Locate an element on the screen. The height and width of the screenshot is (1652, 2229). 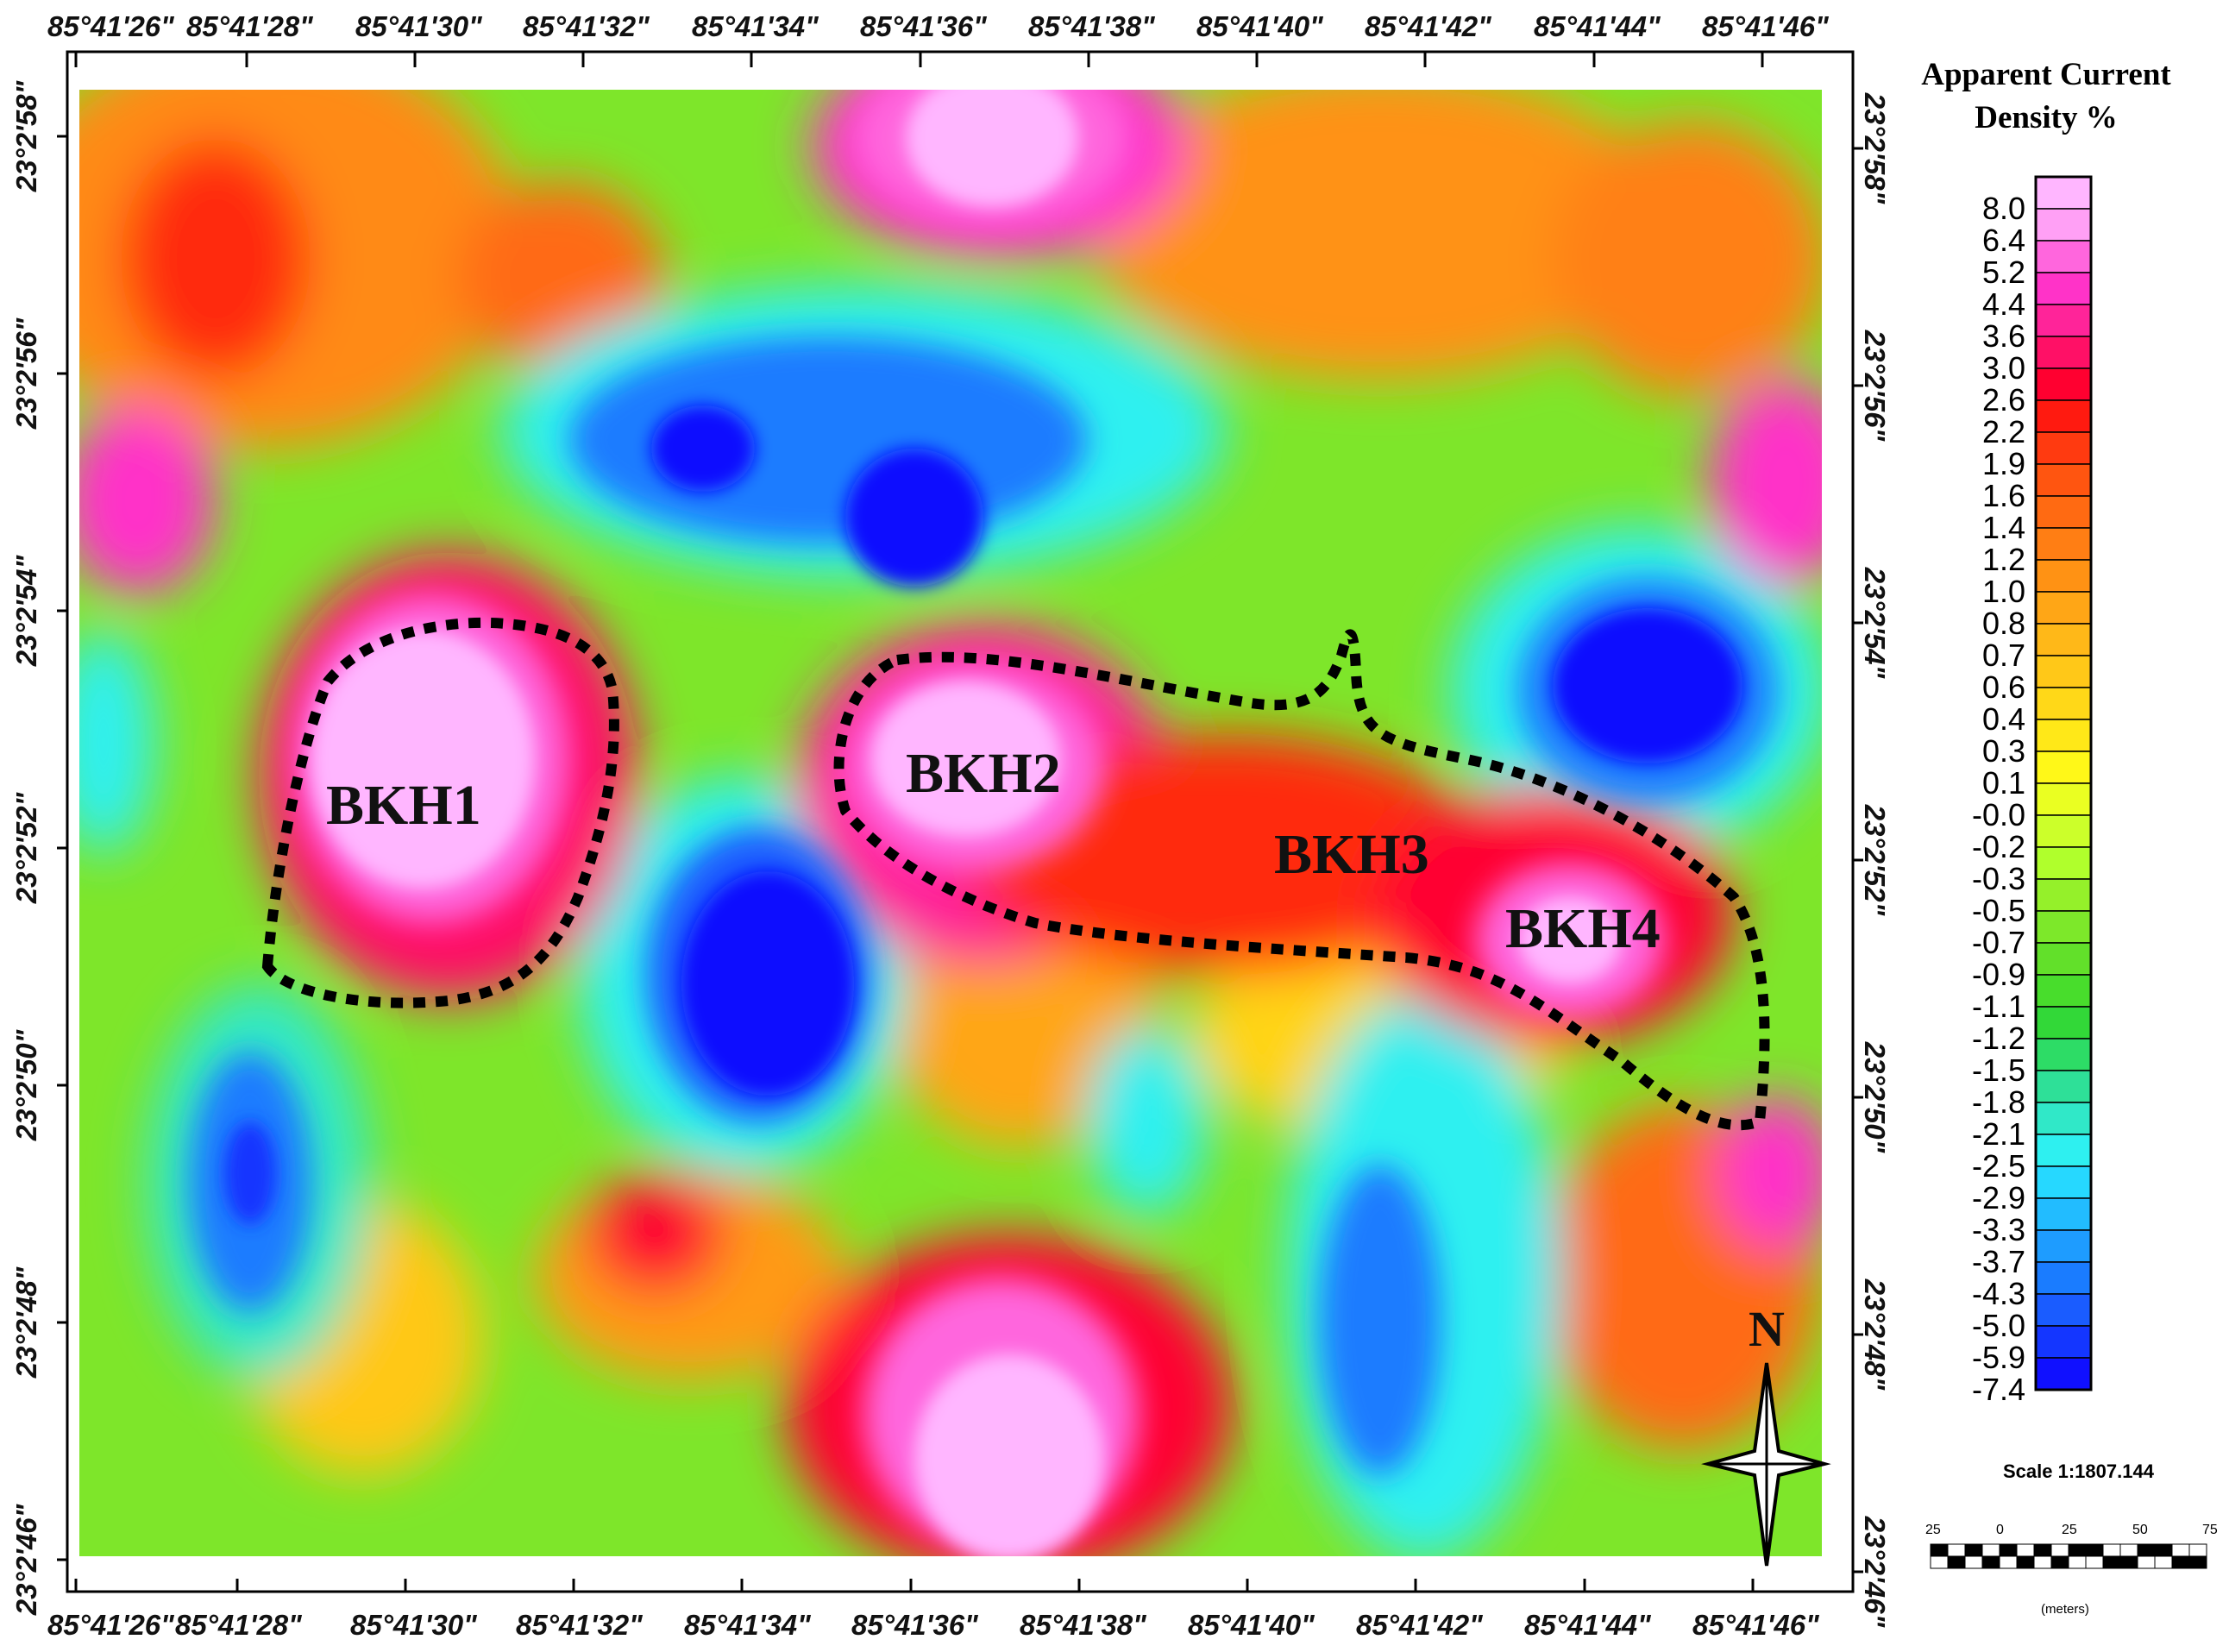
legend-tick-label: -7.4 is located at coordinates (1998, 1389).